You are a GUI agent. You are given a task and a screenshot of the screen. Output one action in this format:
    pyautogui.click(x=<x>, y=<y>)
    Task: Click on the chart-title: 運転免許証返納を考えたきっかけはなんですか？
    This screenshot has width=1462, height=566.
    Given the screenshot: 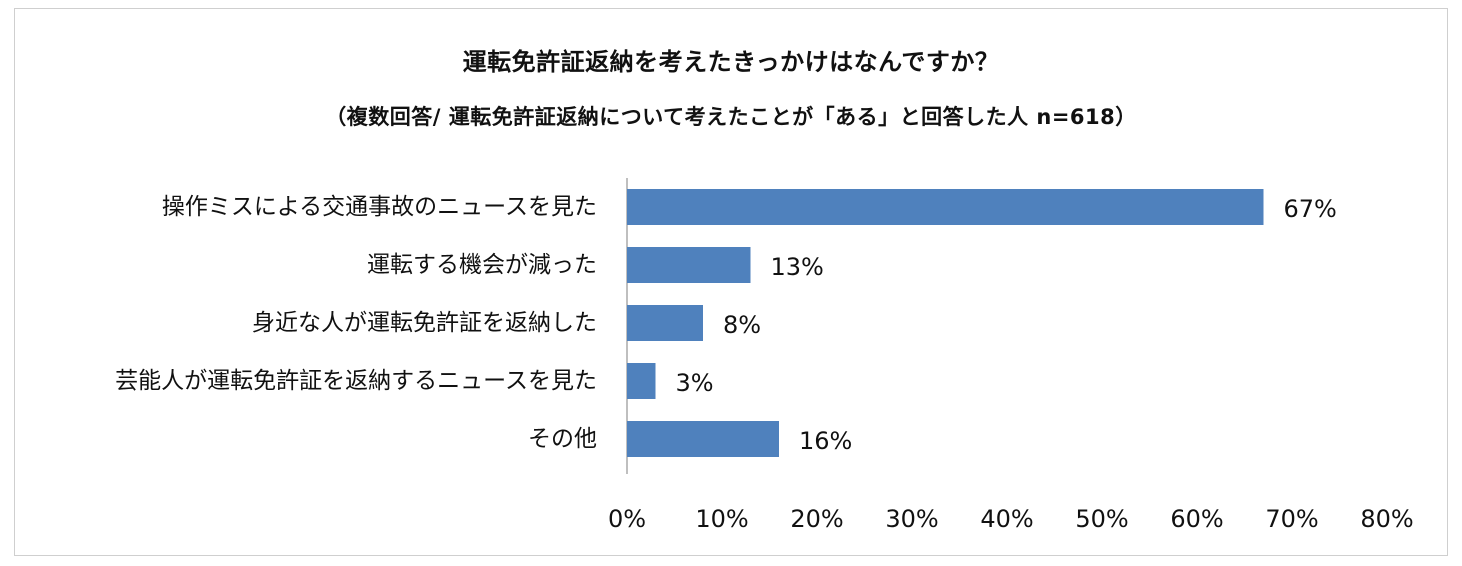 What is the action you would take?
    pyautogui.click(x=731, y=62)
    